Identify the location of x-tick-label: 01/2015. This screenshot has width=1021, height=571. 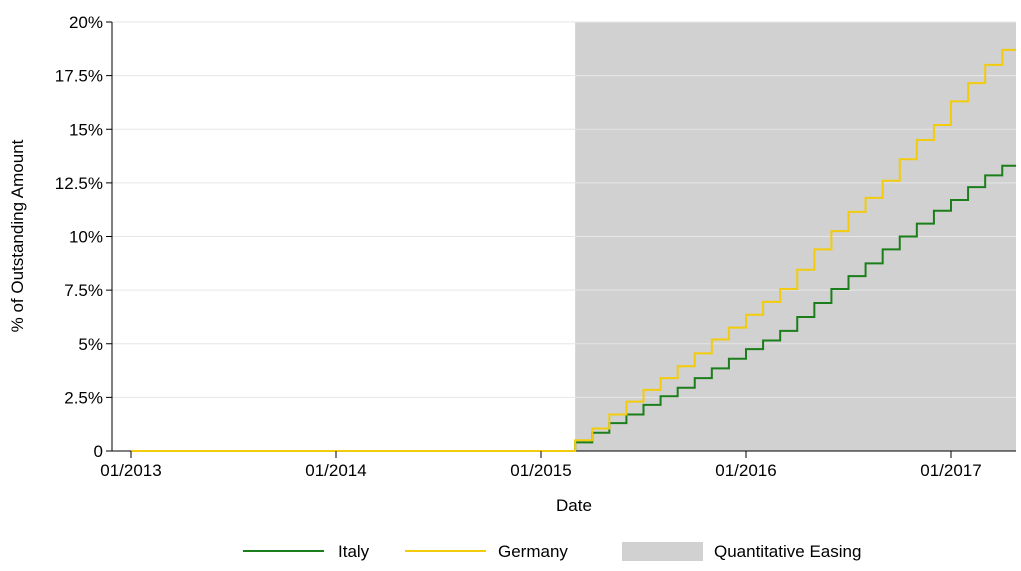
(540, 470).